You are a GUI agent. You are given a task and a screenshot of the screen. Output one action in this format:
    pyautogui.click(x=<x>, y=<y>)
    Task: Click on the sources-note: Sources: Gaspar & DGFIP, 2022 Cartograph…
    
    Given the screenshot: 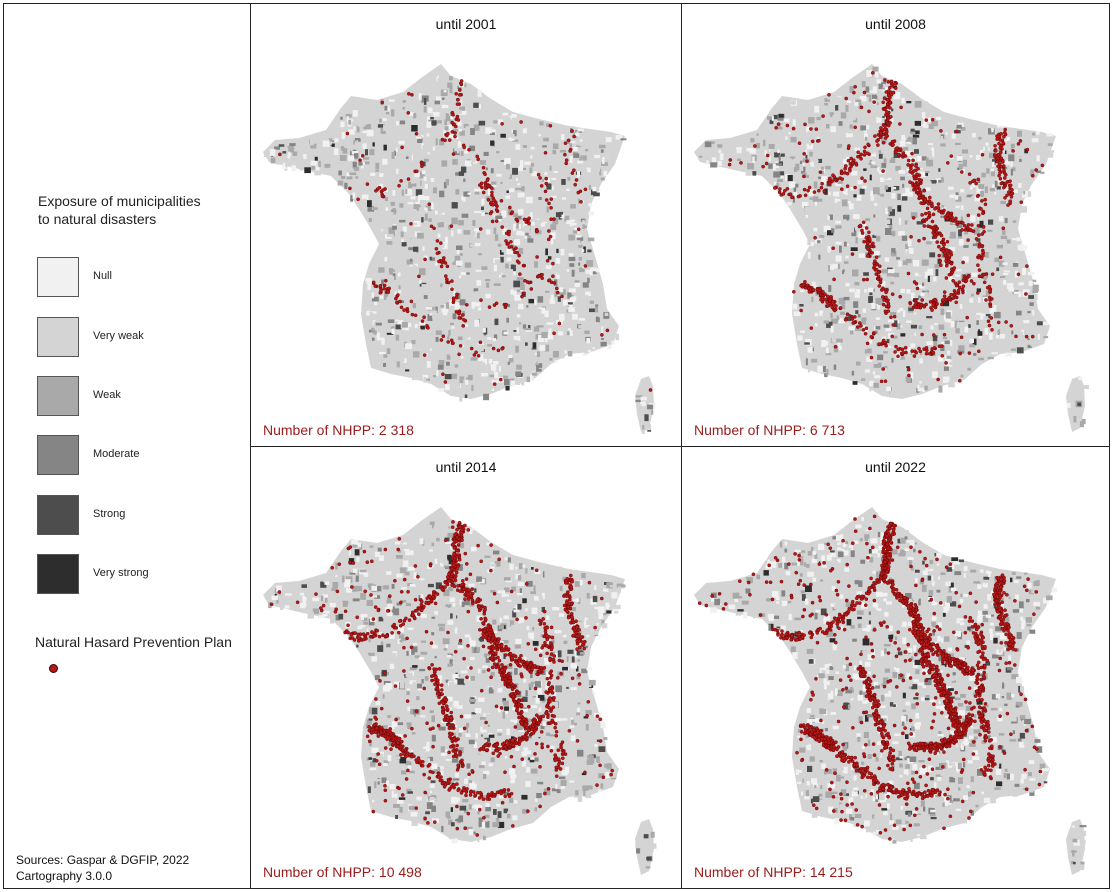 What is the action you would take?
    pyautogui.click(x=102, y=868)
    